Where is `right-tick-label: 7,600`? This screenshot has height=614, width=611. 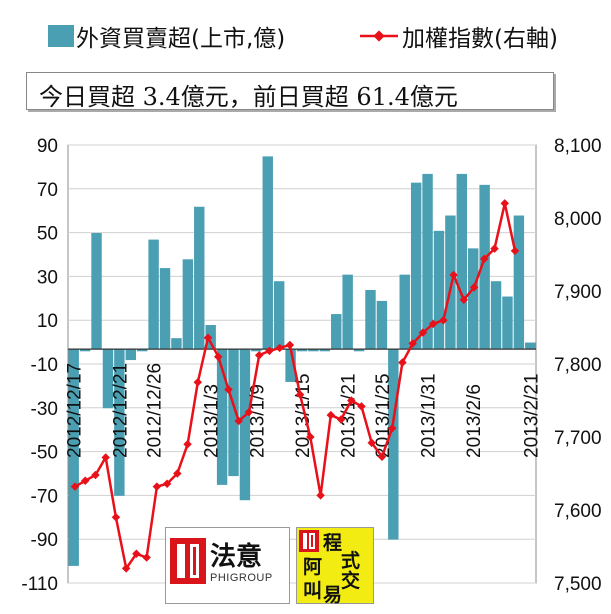 right-tick-label: 7,600 is located at coordinates (578, 511).